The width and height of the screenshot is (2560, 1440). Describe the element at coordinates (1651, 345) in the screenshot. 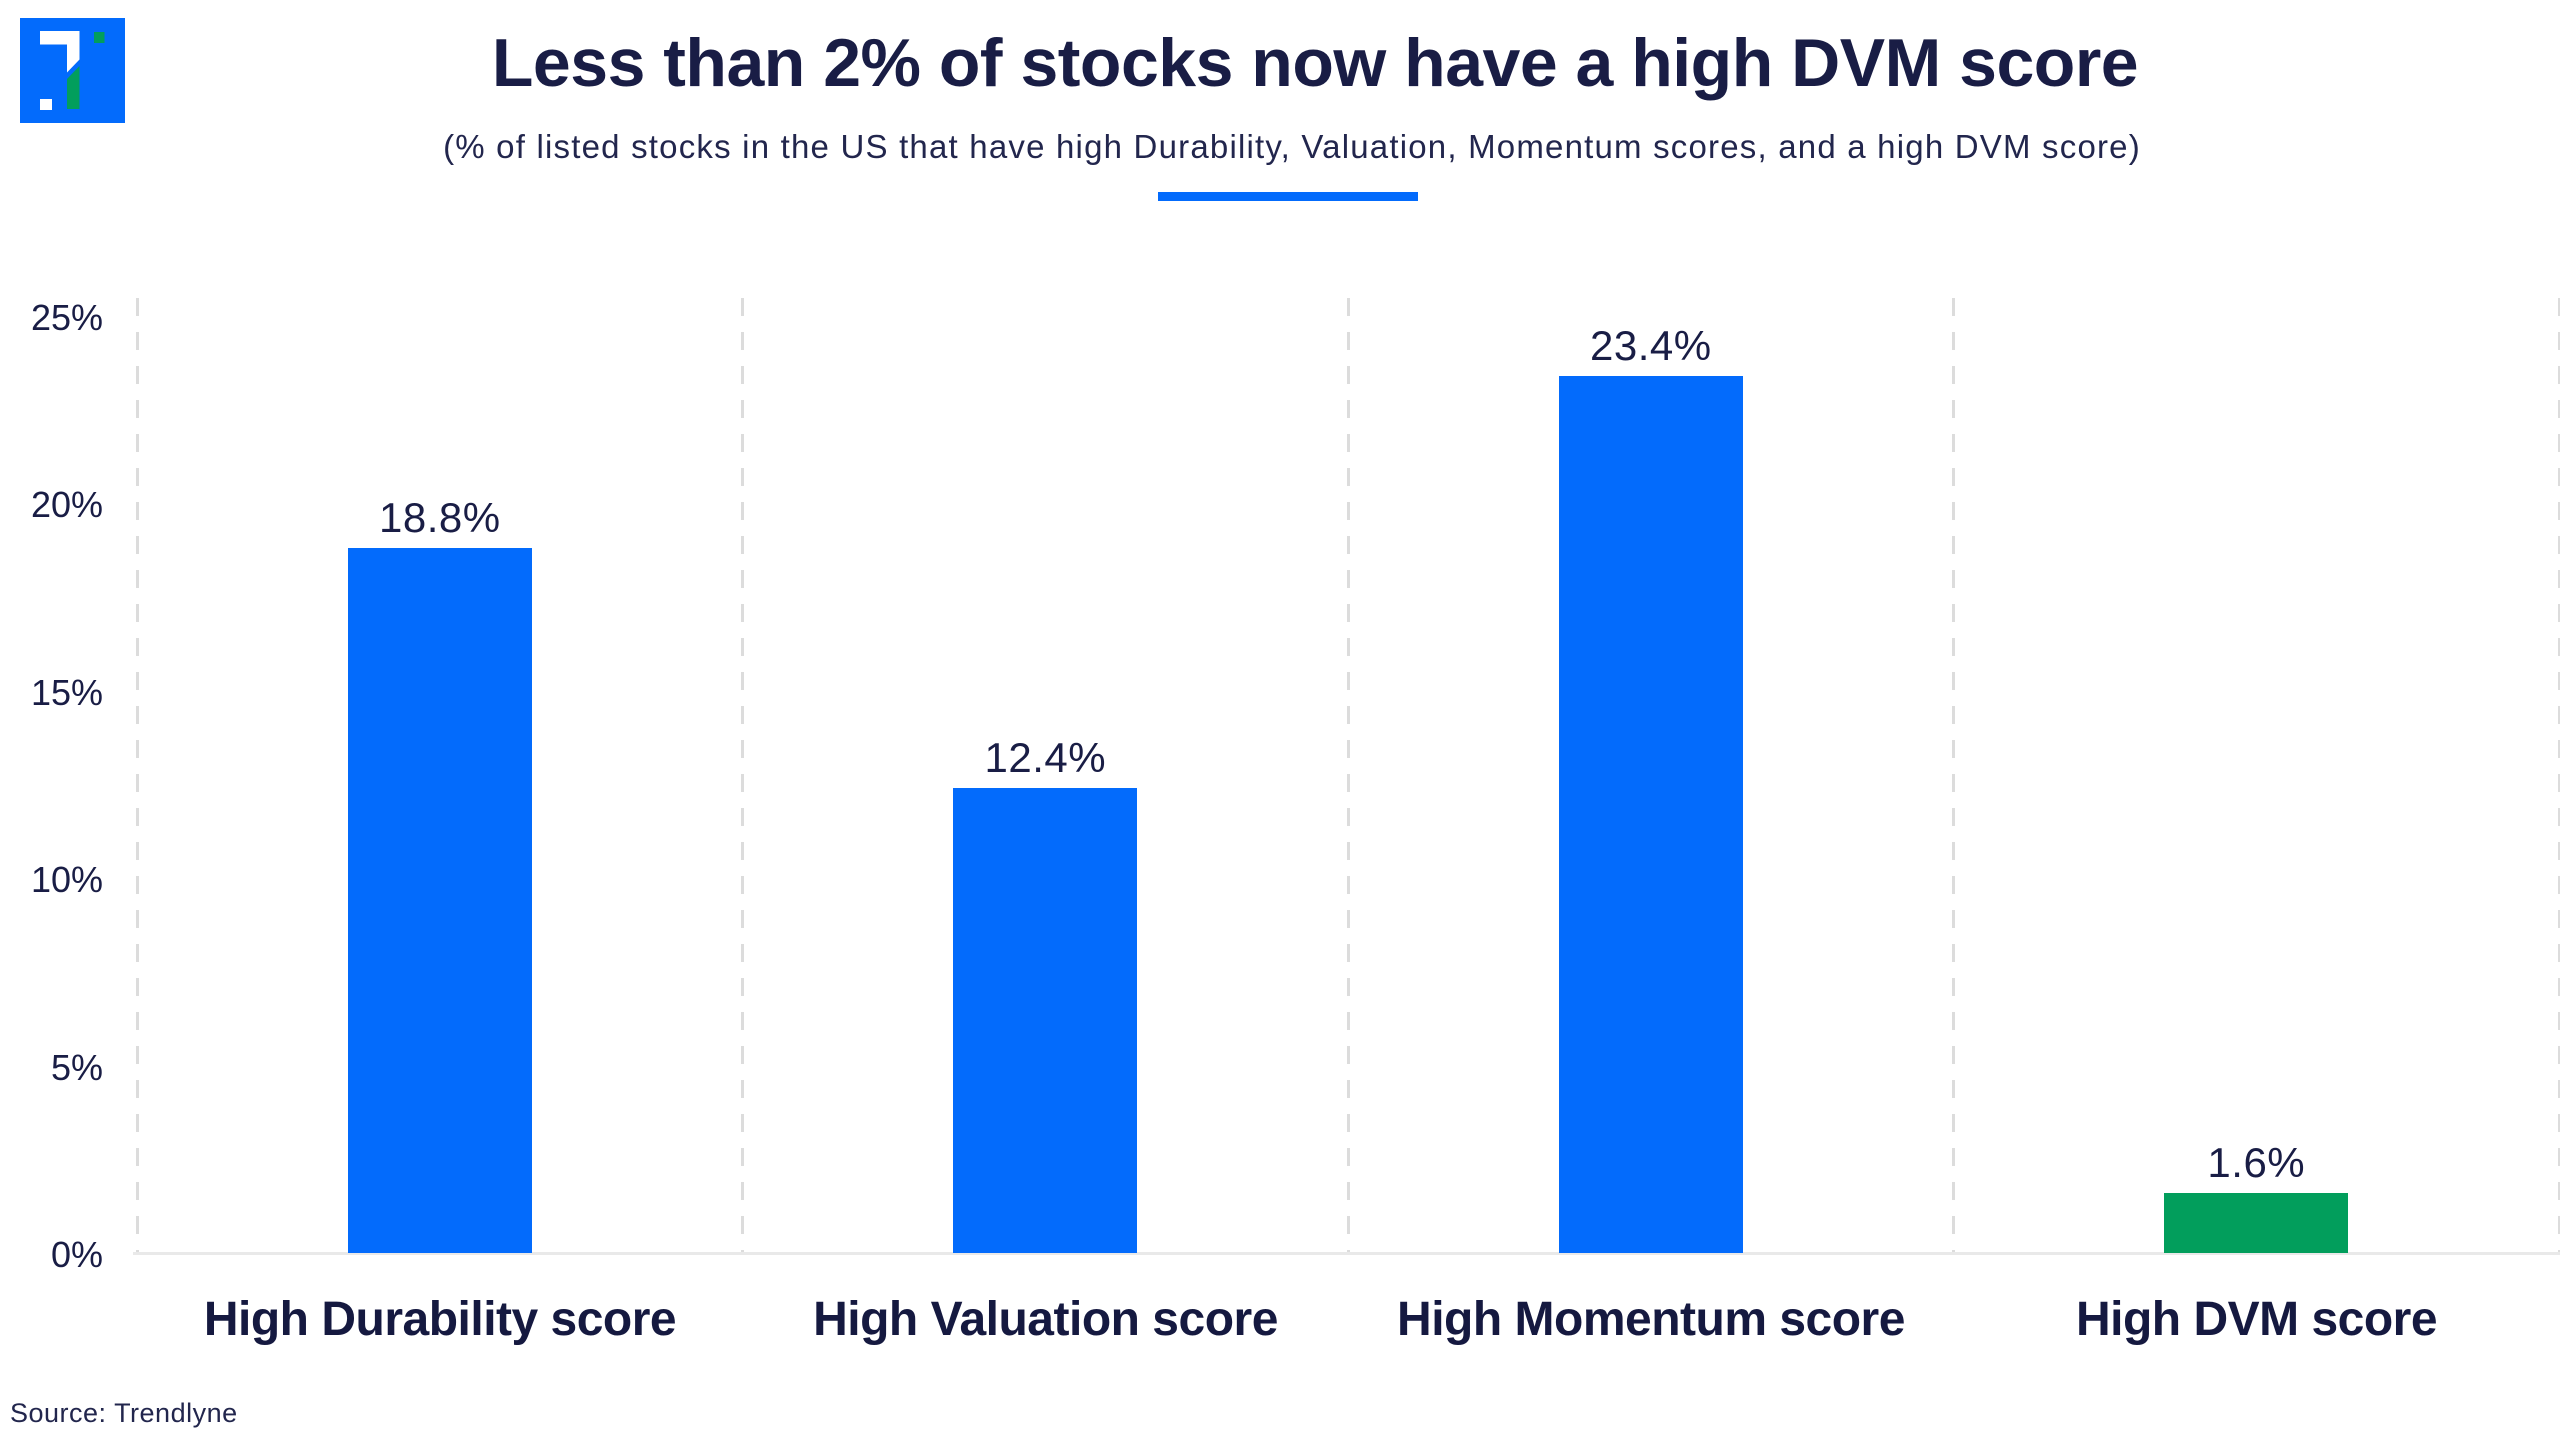

I see `bar-value-label: 23.4%` at that location.